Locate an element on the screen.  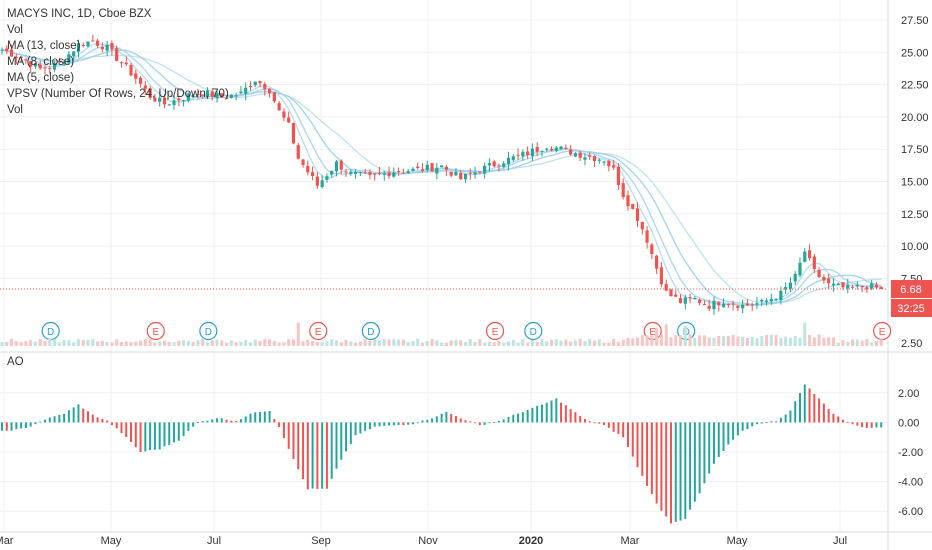
time-tick-label: Sep is located at coordinates (321, 541).